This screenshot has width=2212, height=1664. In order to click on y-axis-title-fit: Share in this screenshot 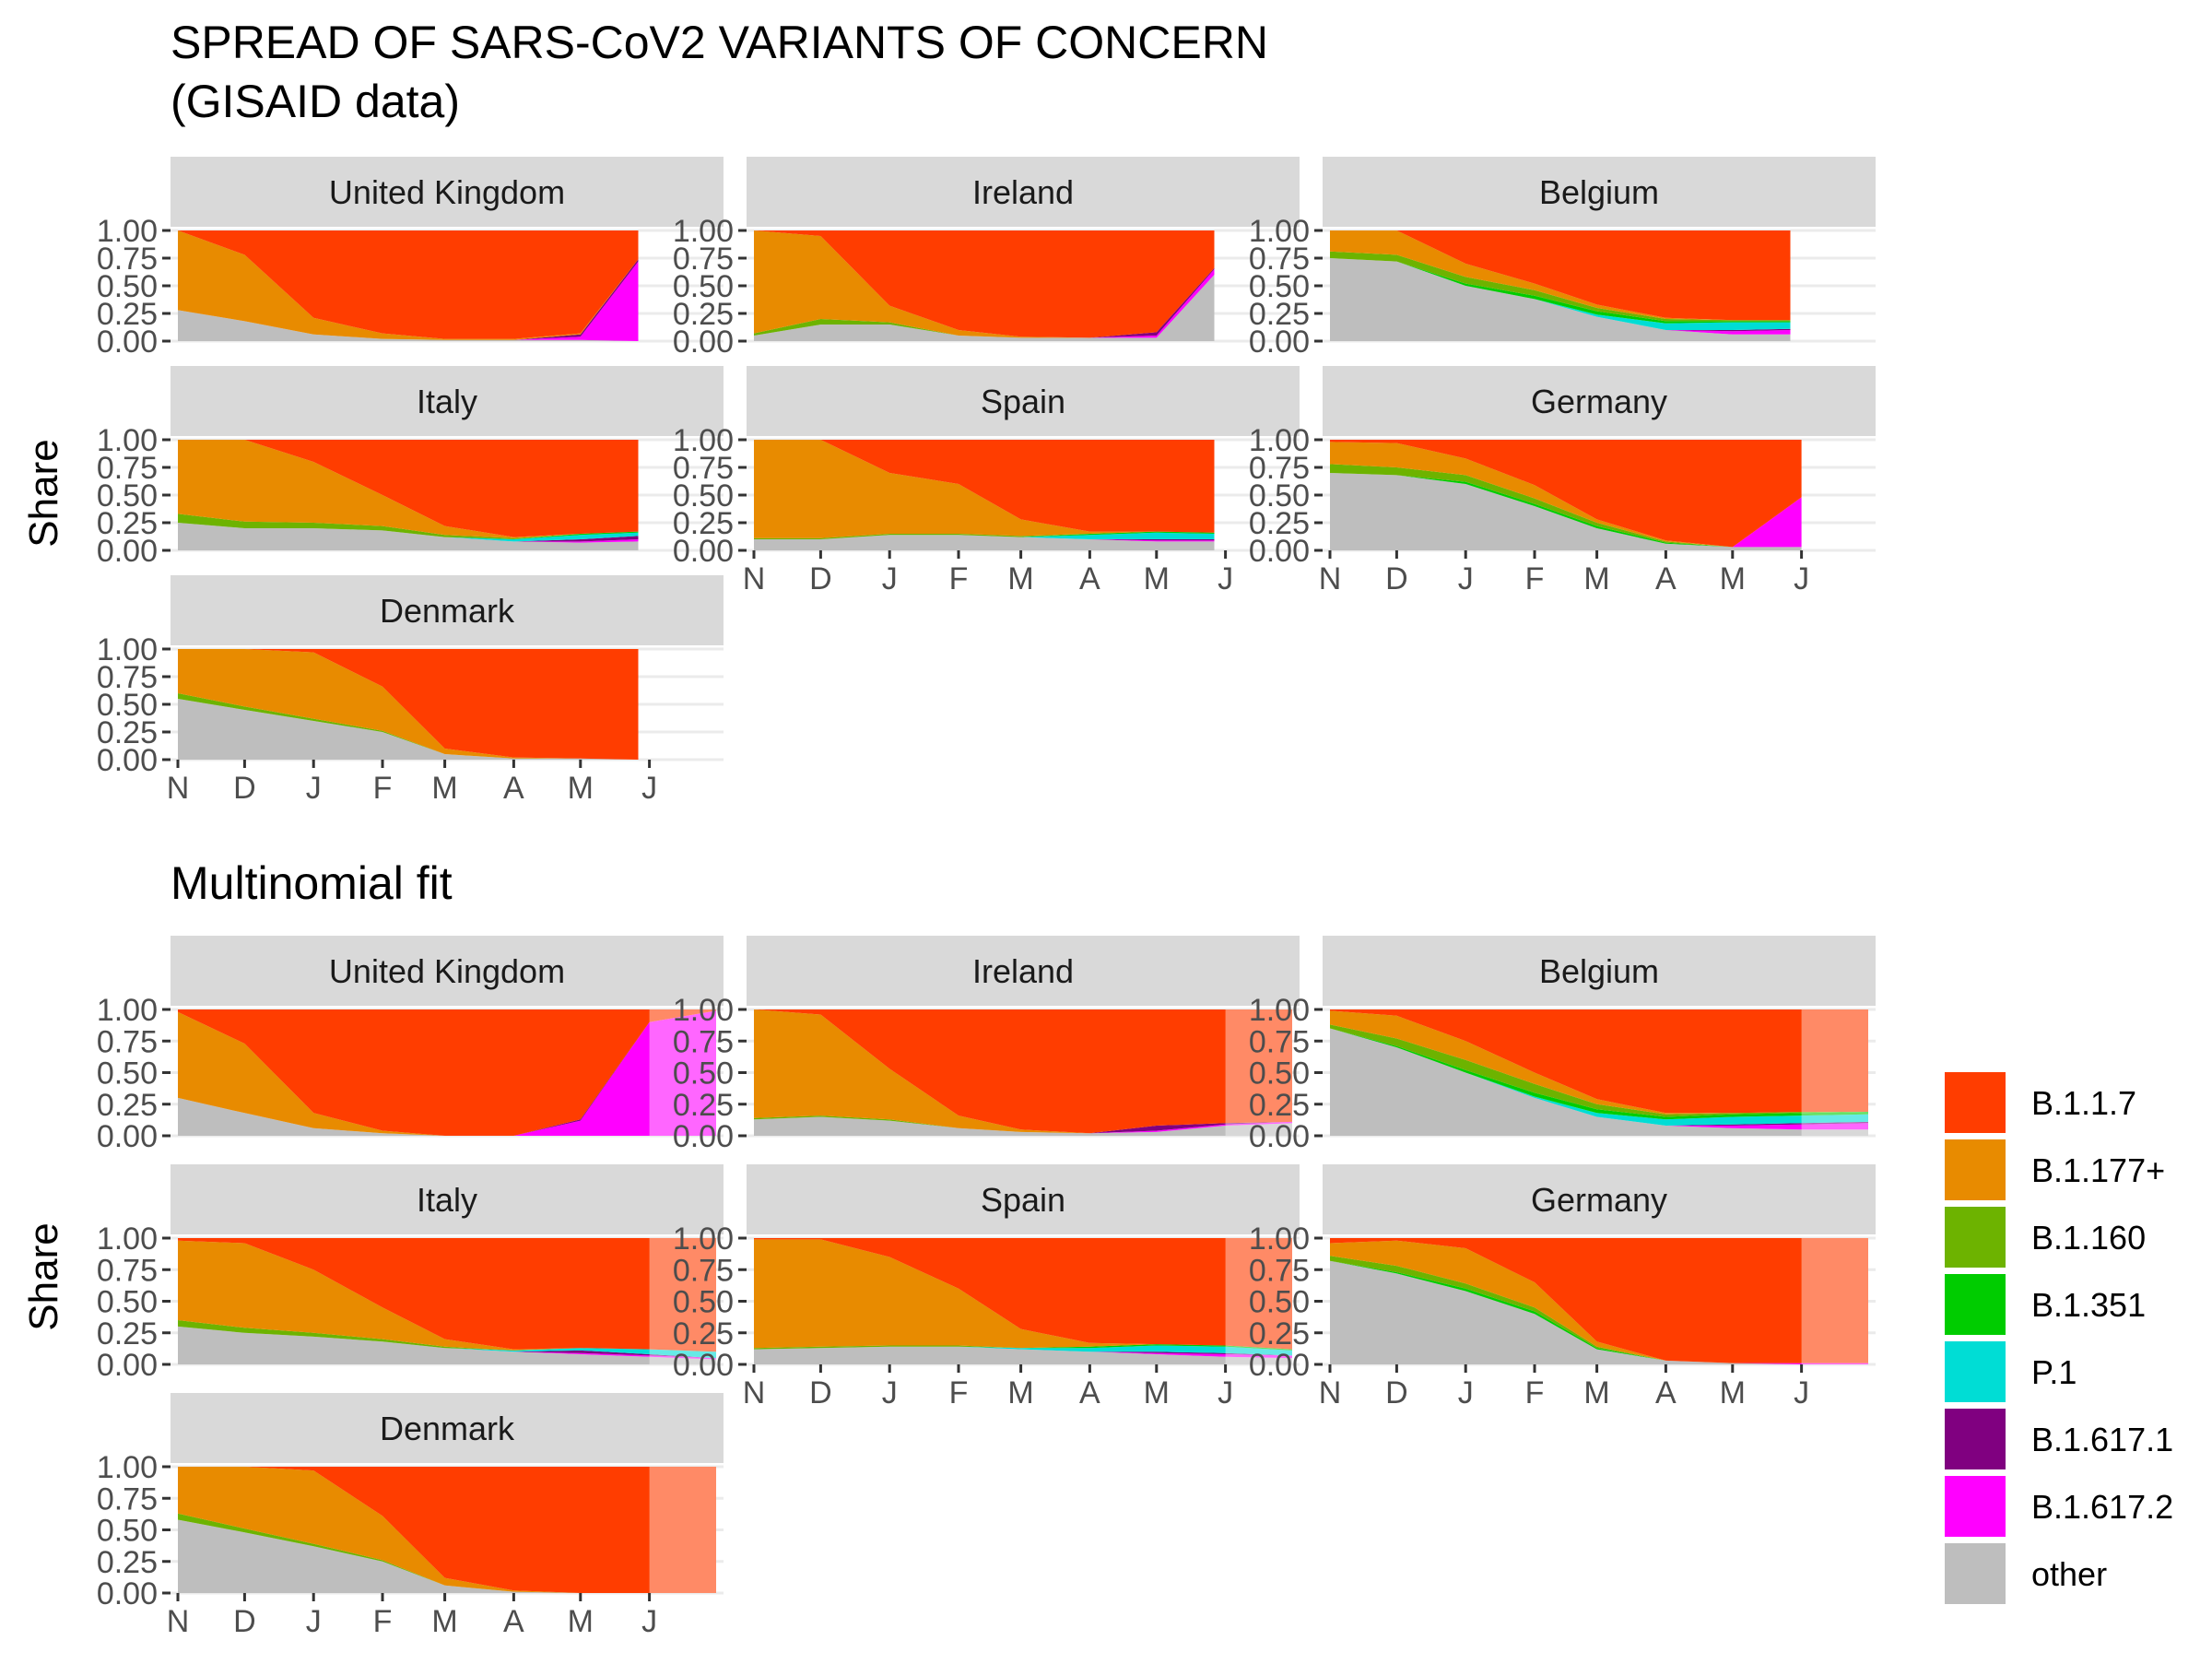, I will do `click(43, 1276)`.